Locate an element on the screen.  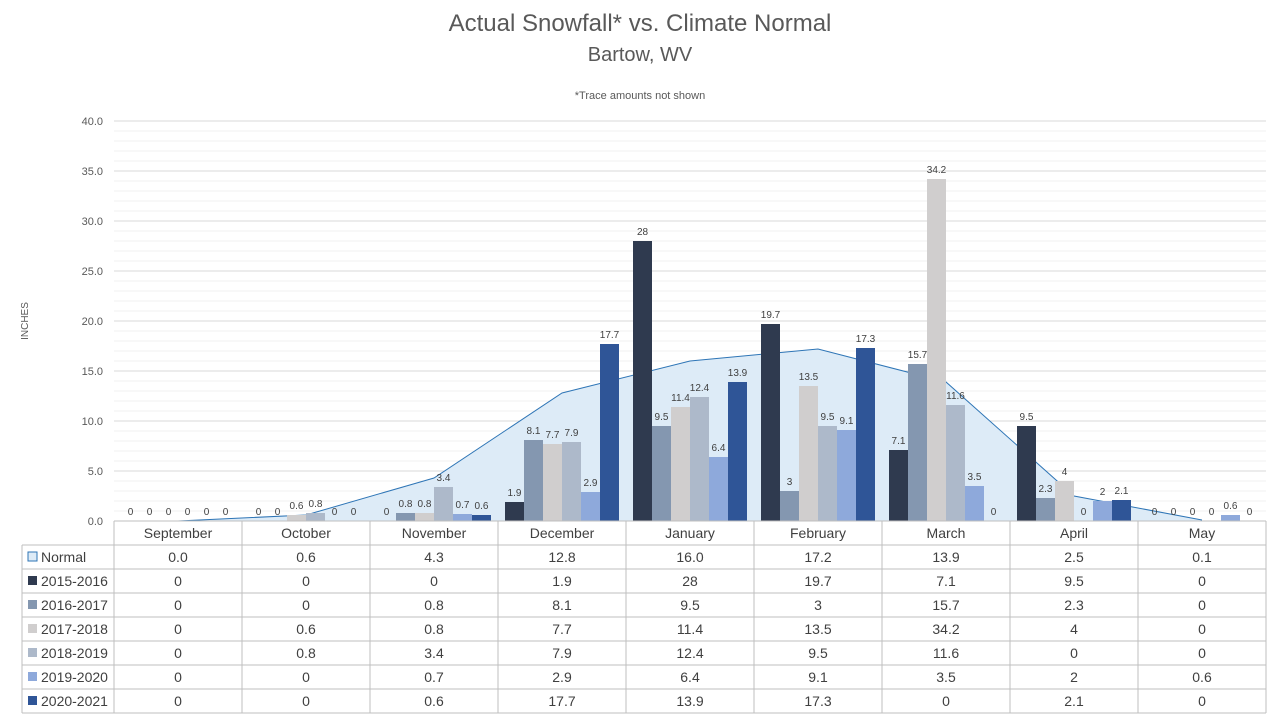
x-category-label: May is located at coordinates (1202, 533).